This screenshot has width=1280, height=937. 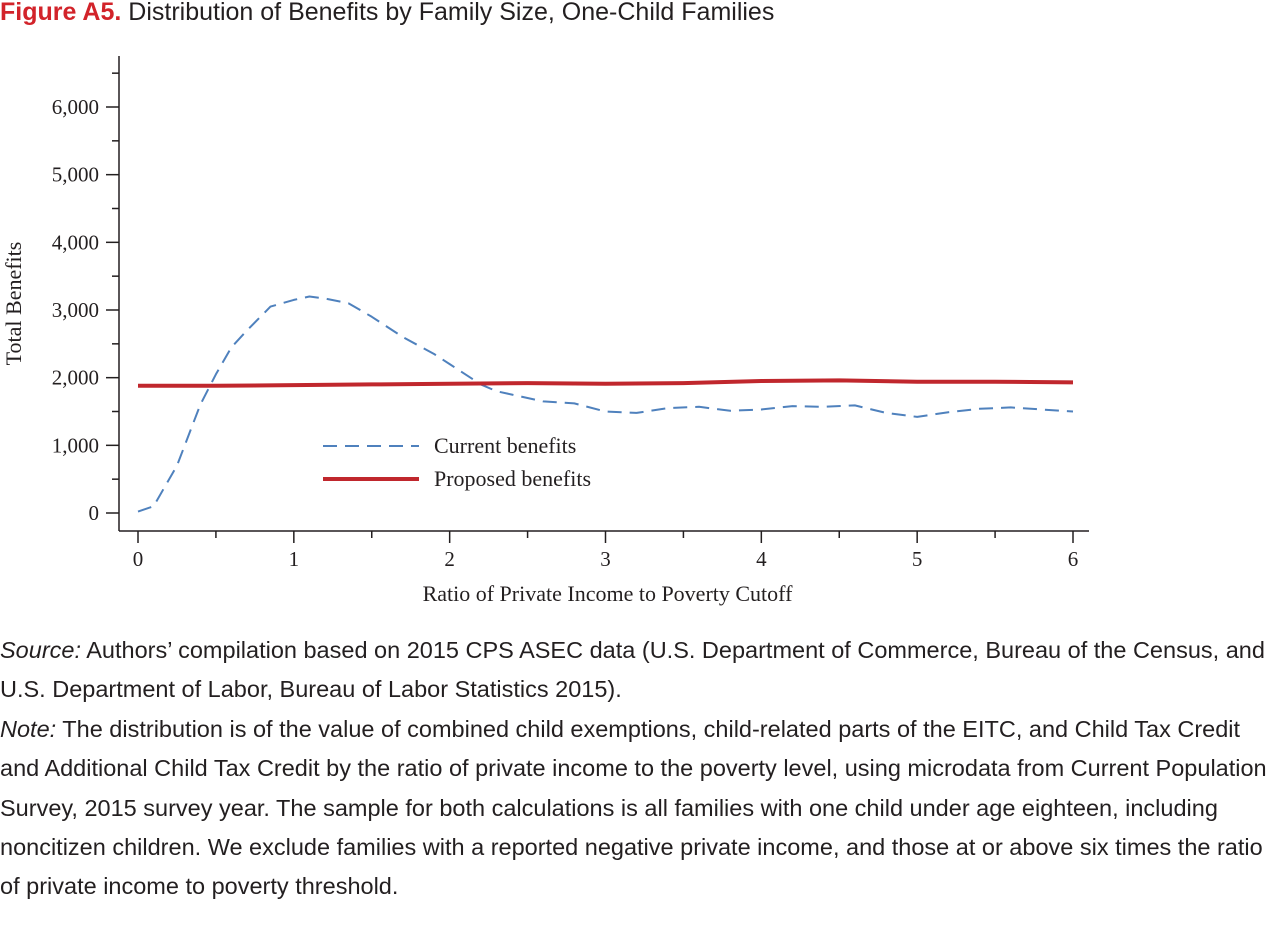 I want to click on x-tick-label: 1, so click(x=294, y=559).